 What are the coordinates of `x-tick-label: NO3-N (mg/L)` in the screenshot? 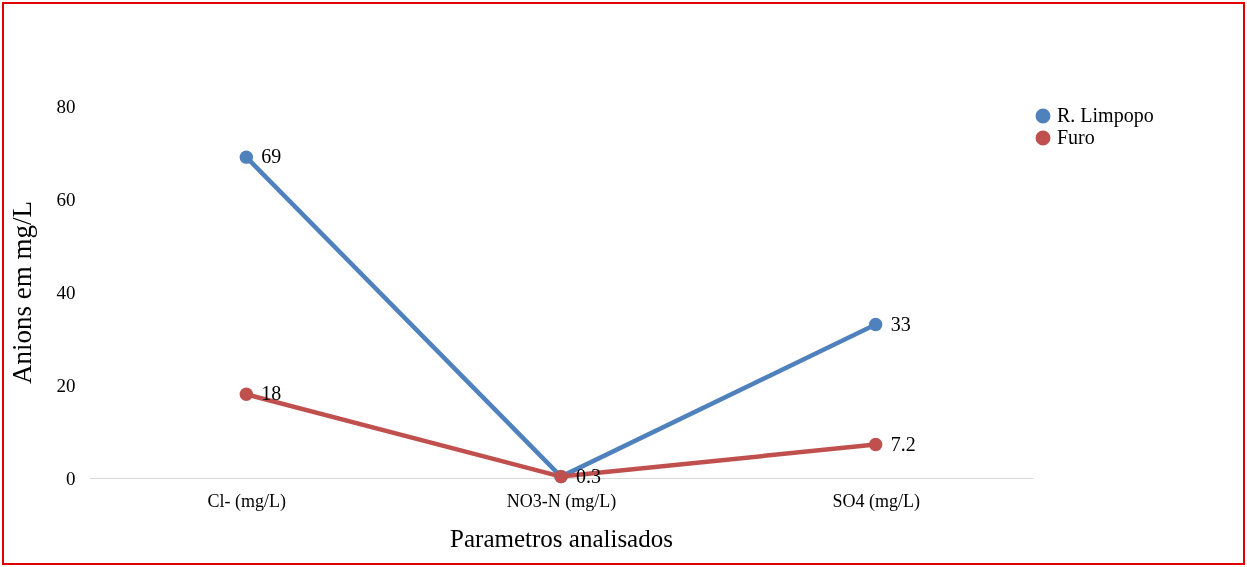 It's located at (561, 501).